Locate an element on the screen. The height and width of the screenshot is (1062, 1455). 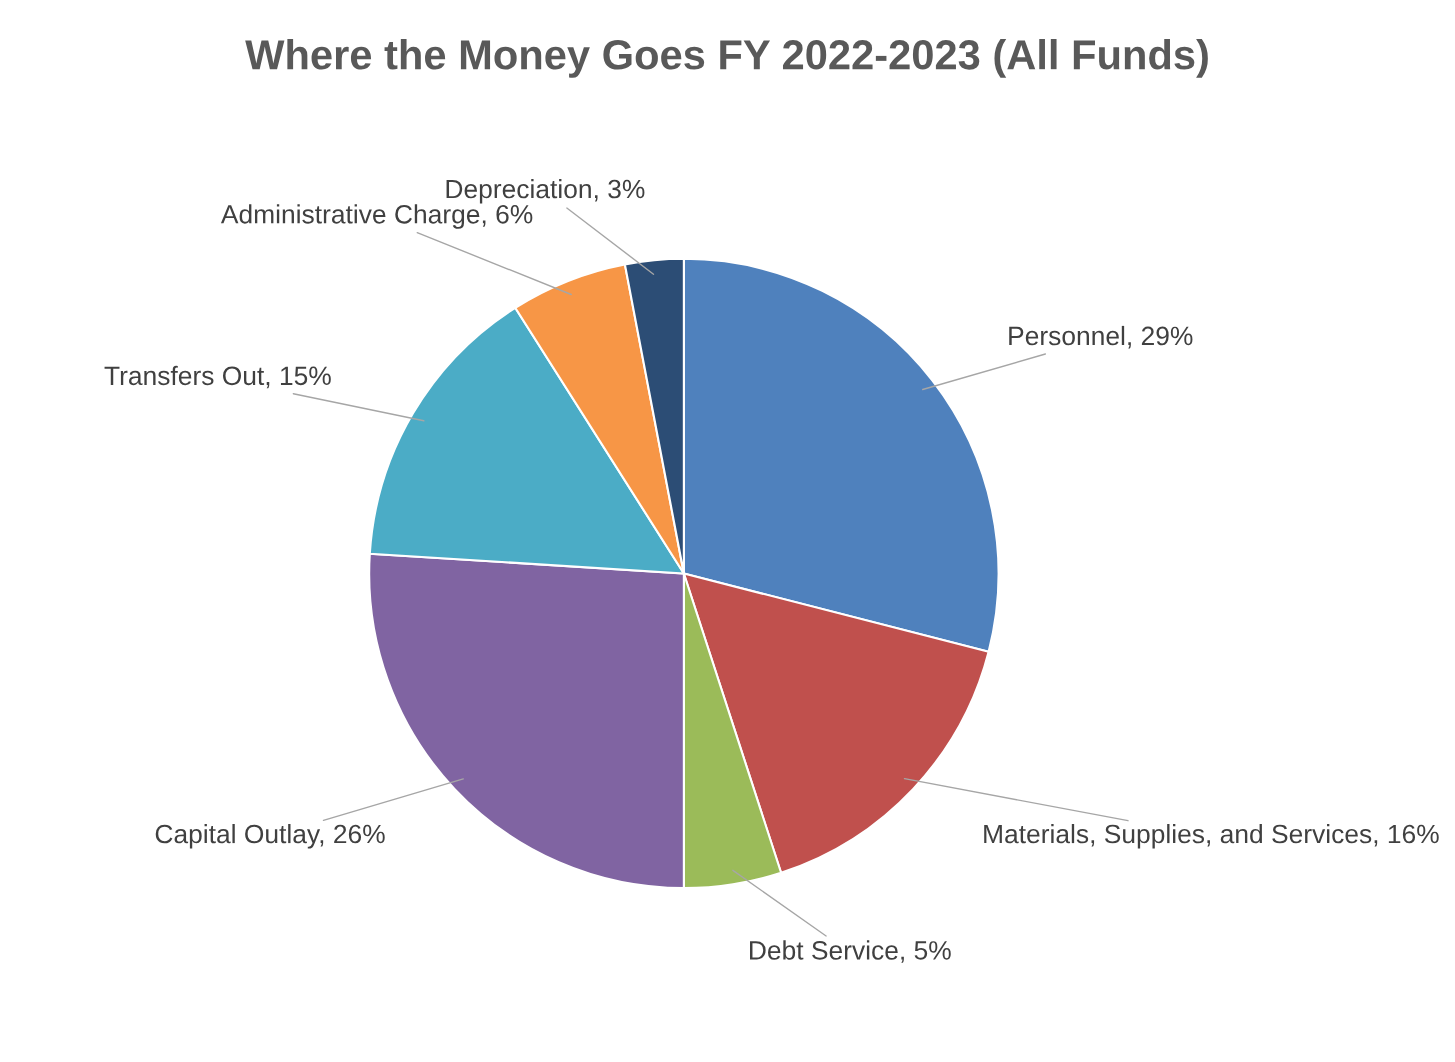
slice-label: Capital Outlay, 26% is located at coordinates (270, 836).